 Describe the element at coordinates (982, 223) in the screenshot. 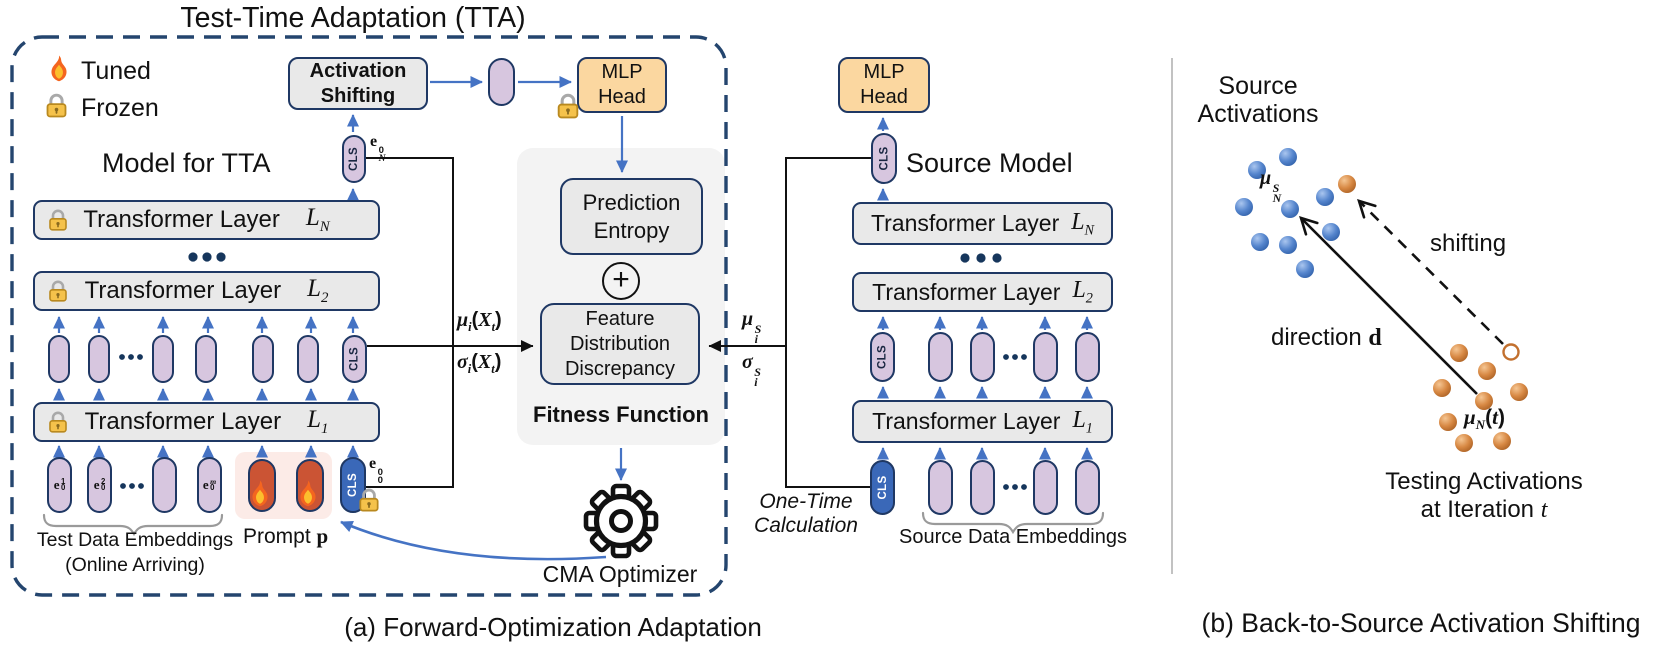

I see `source-transformer-layer-n: Transformer Layer LN` at that location.